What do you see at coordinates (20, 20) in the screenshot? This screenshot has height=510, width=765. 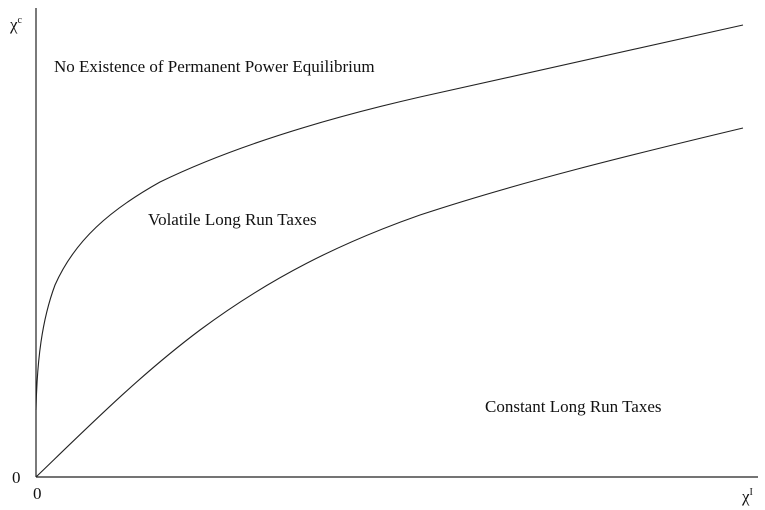 I see `y-axis-superscript: c` at bounding box center [20, 20].